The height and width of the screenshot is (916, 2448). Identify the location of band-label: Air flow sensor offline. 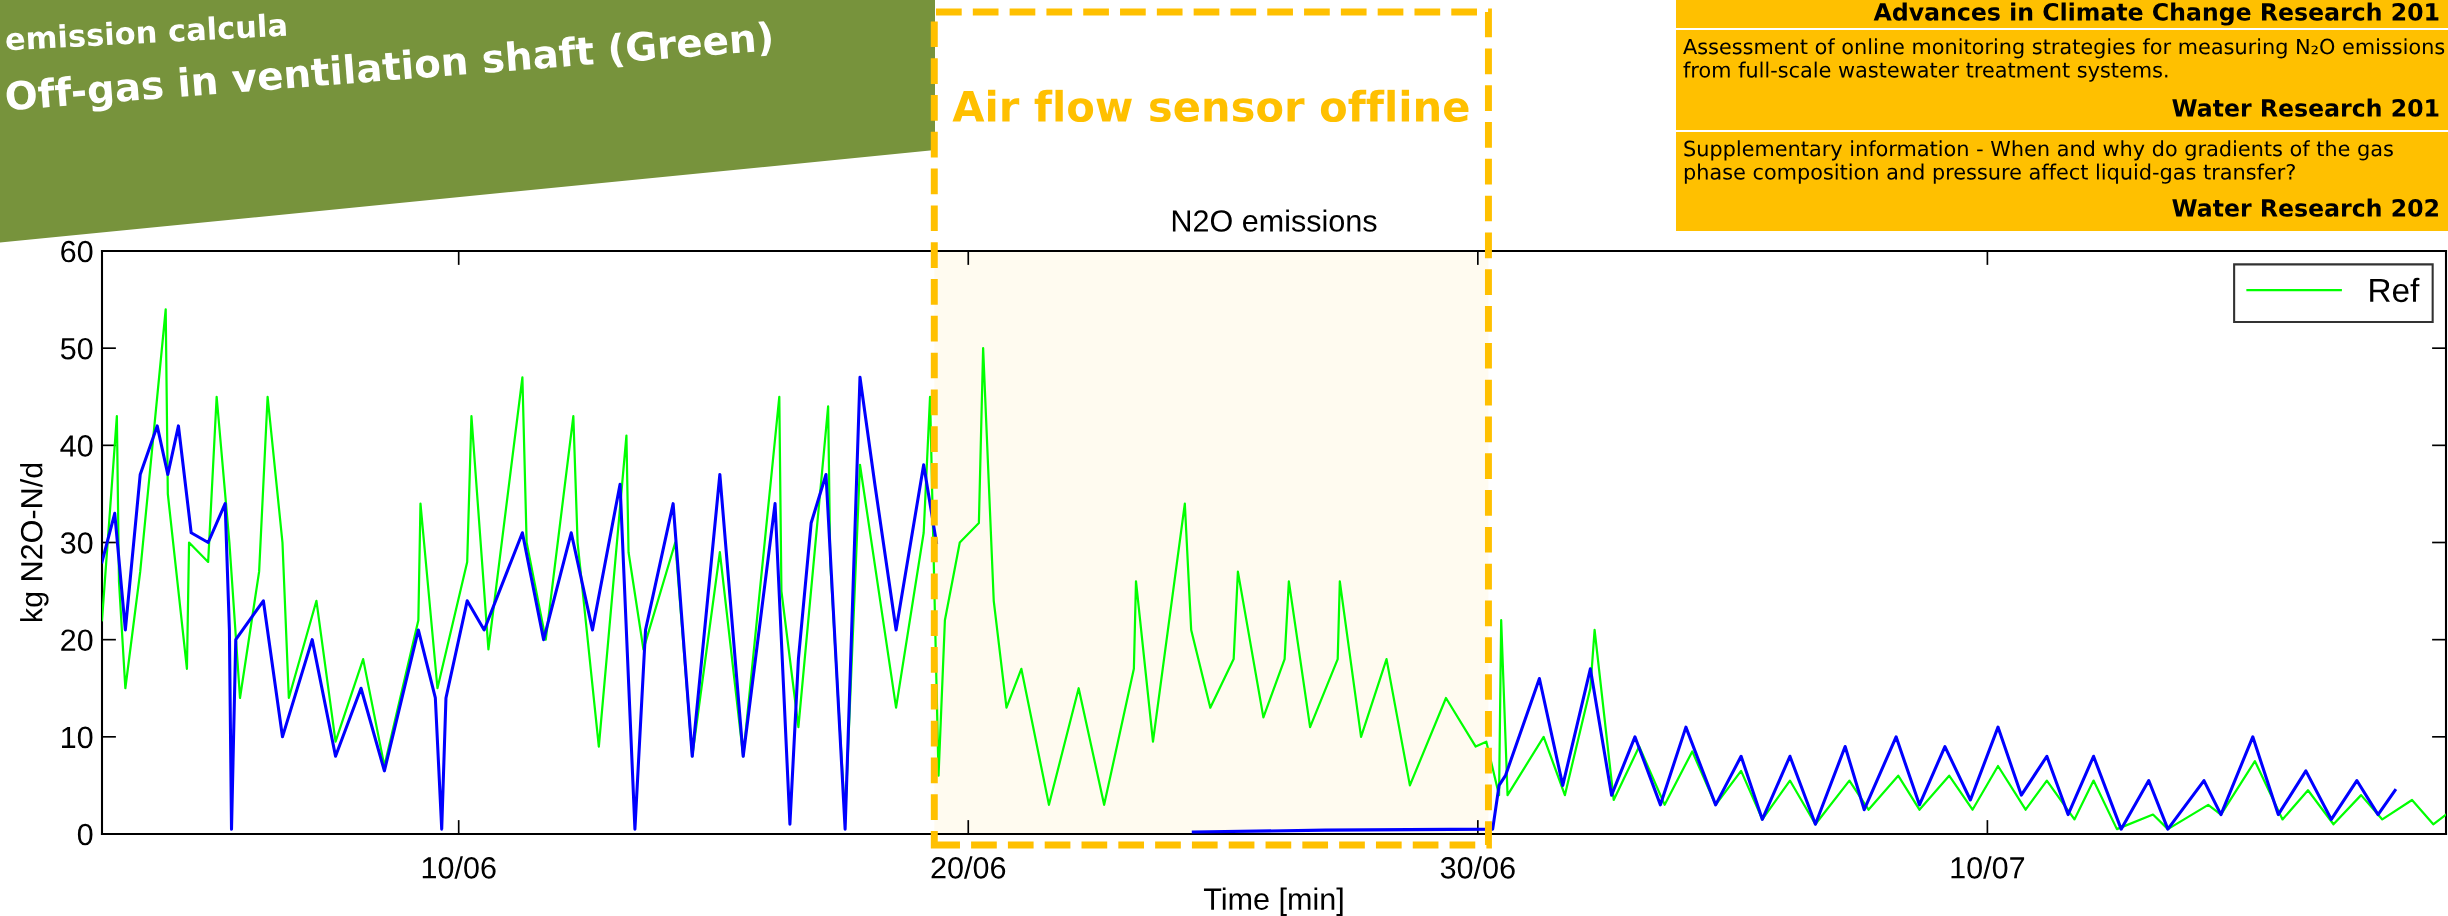
(1210, 106).